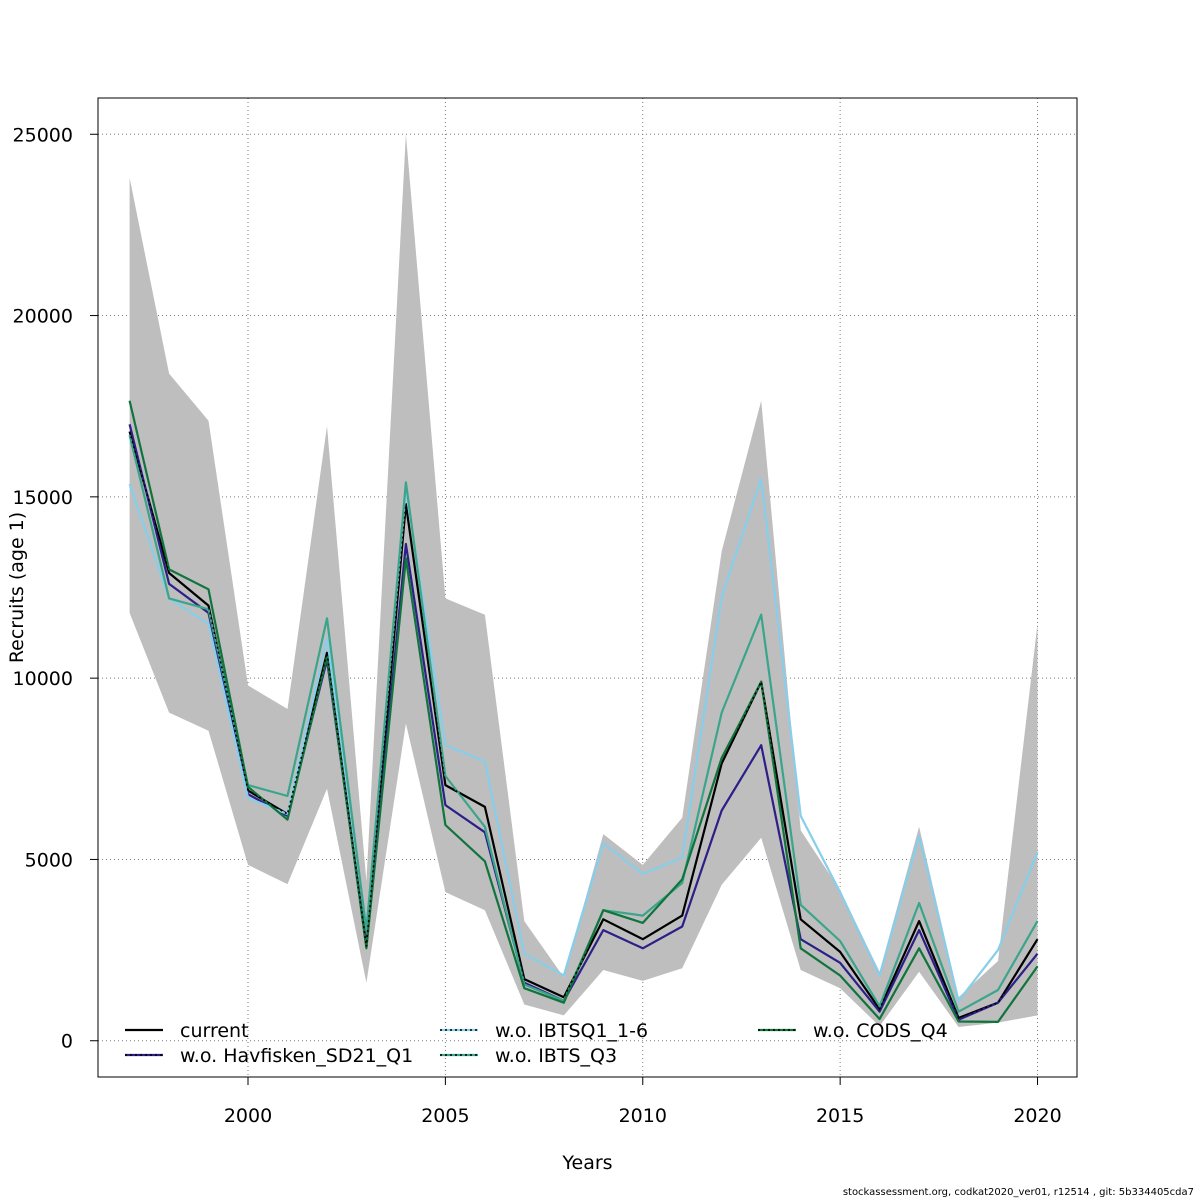  I want to click on y-tick-label: 5000, so click(49, 860).